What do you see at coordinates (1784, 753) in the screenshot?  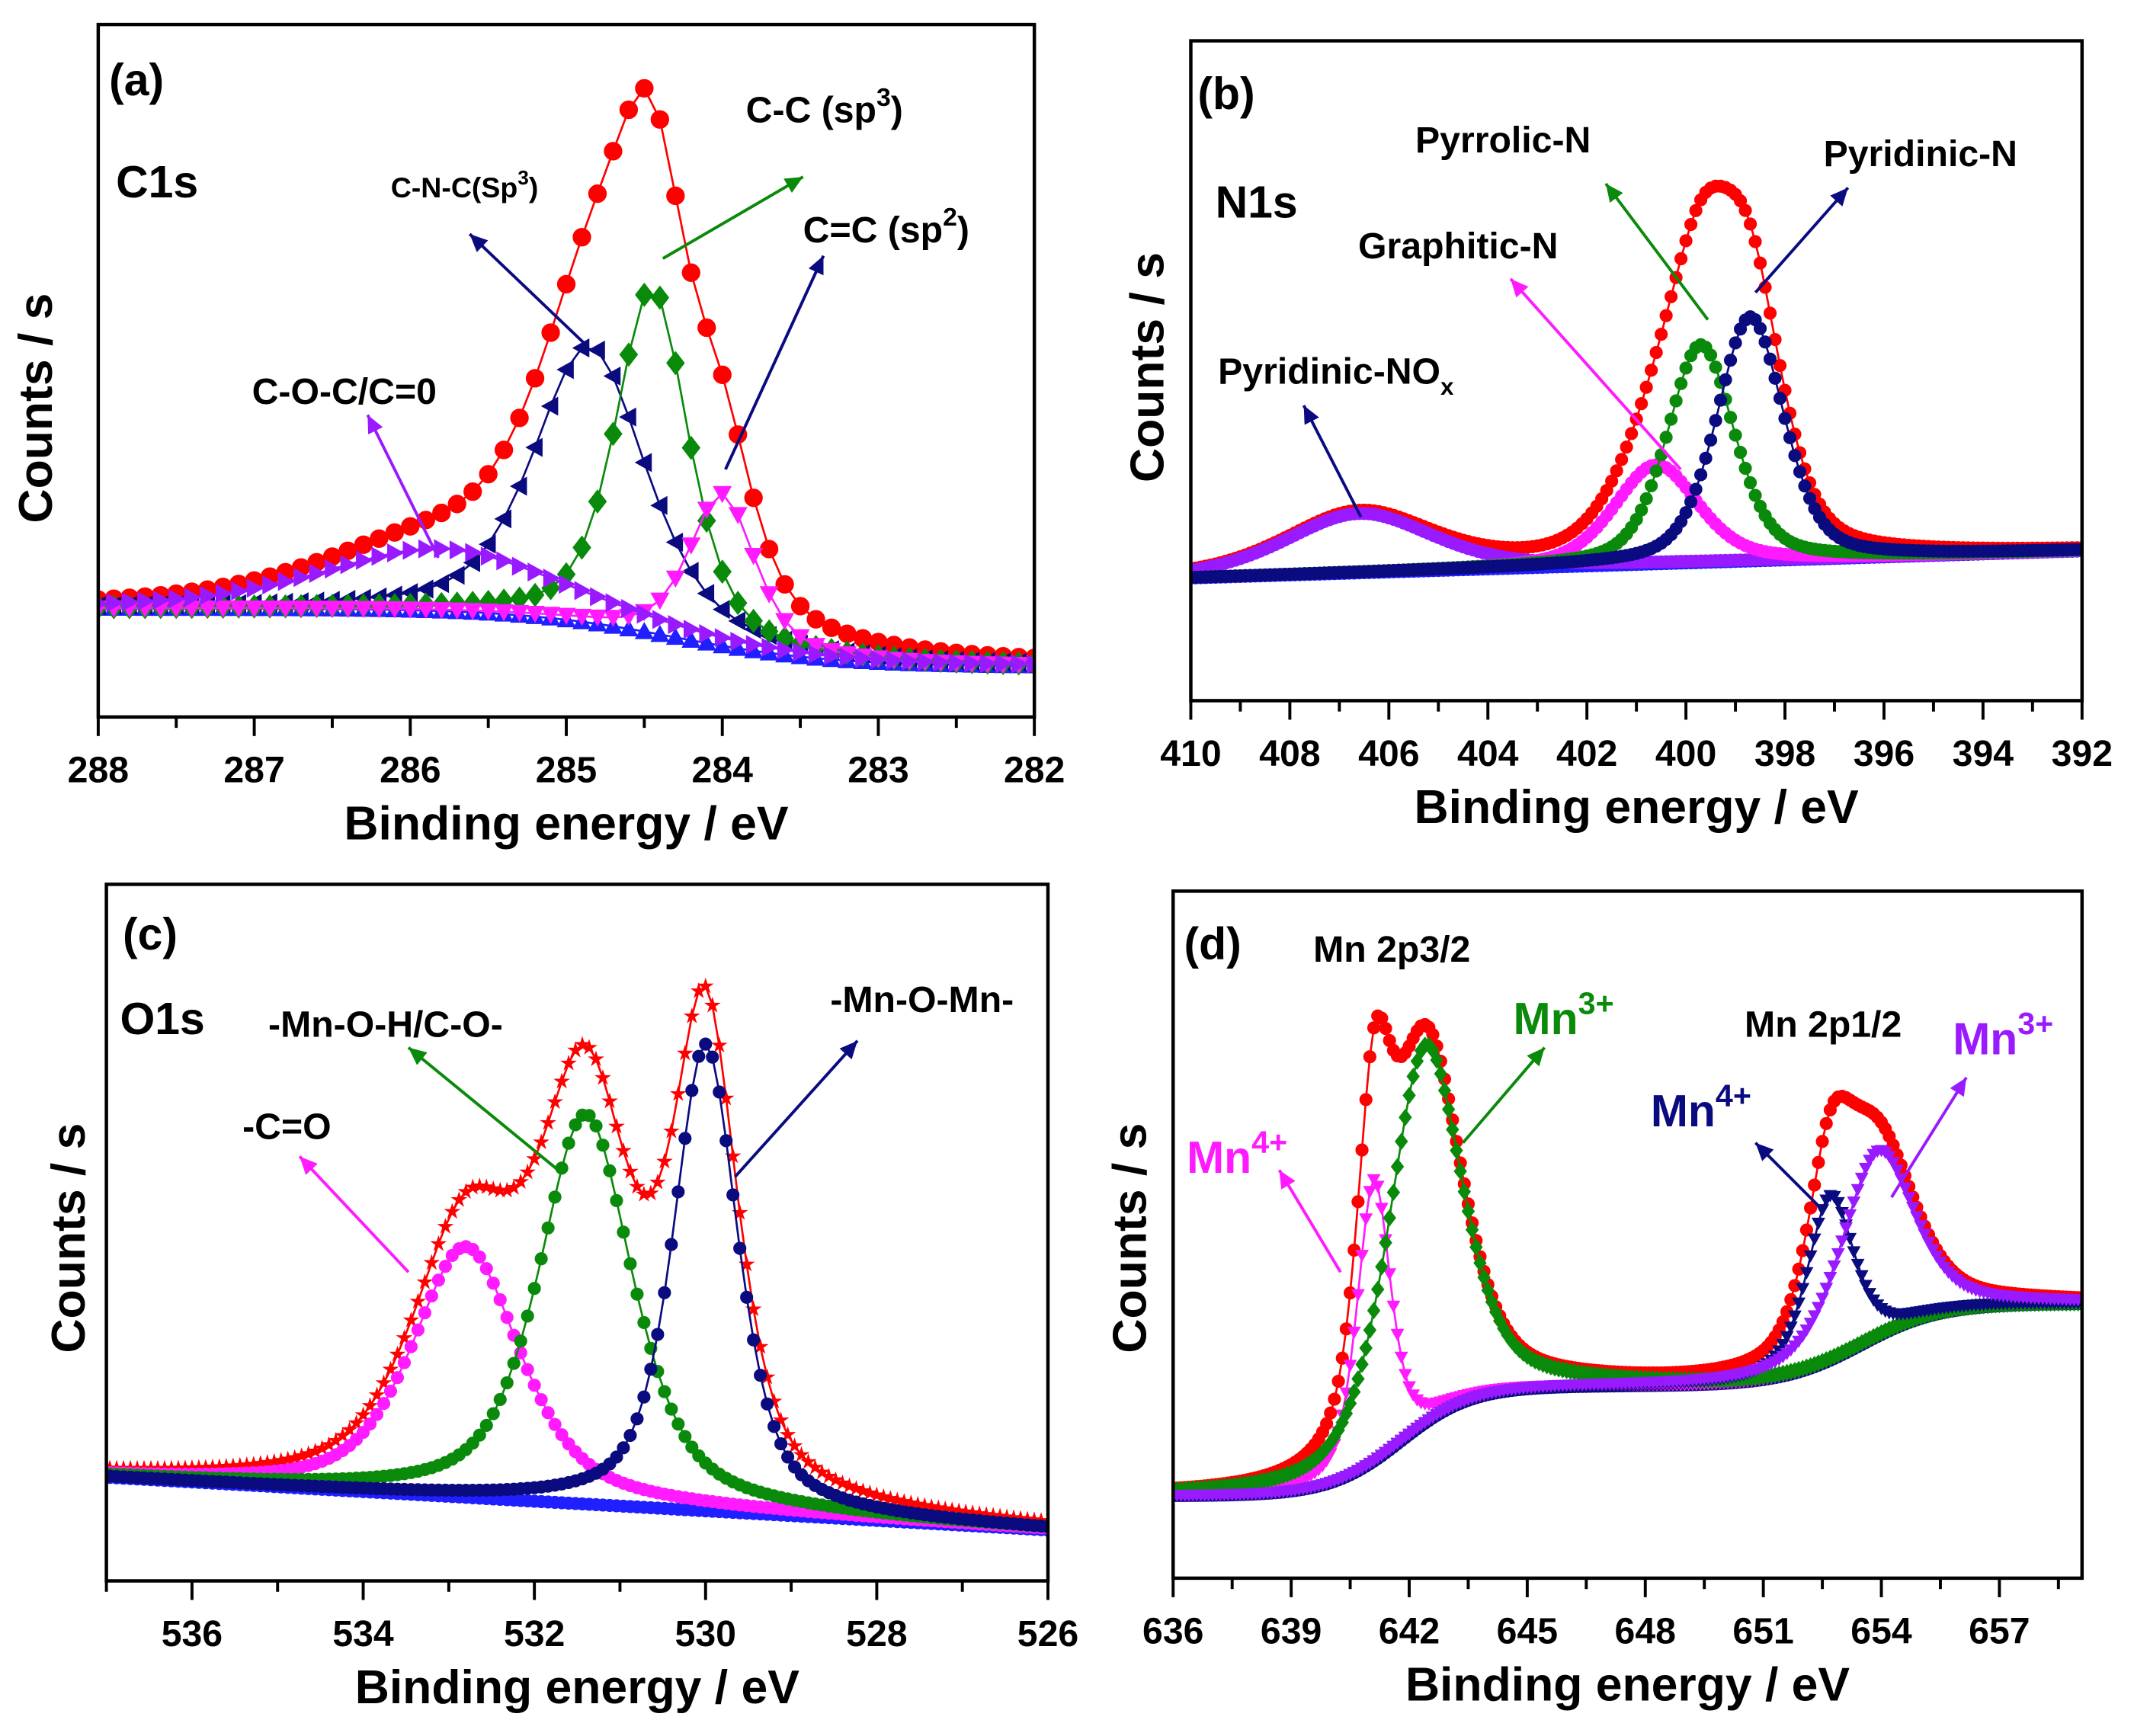 I see `x-tick-label: 398` at bounding box center [1784, 753].